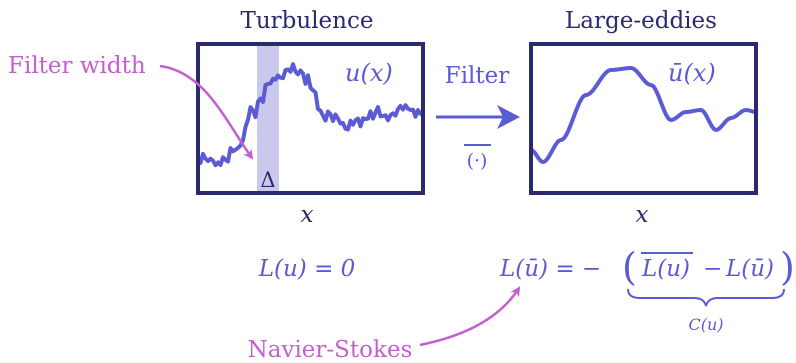 The height and width of the screenshot is (363, 796). Describe the element at coordinates (508, 117) in the screenshot. I see `filter-arrow-head` at that location.